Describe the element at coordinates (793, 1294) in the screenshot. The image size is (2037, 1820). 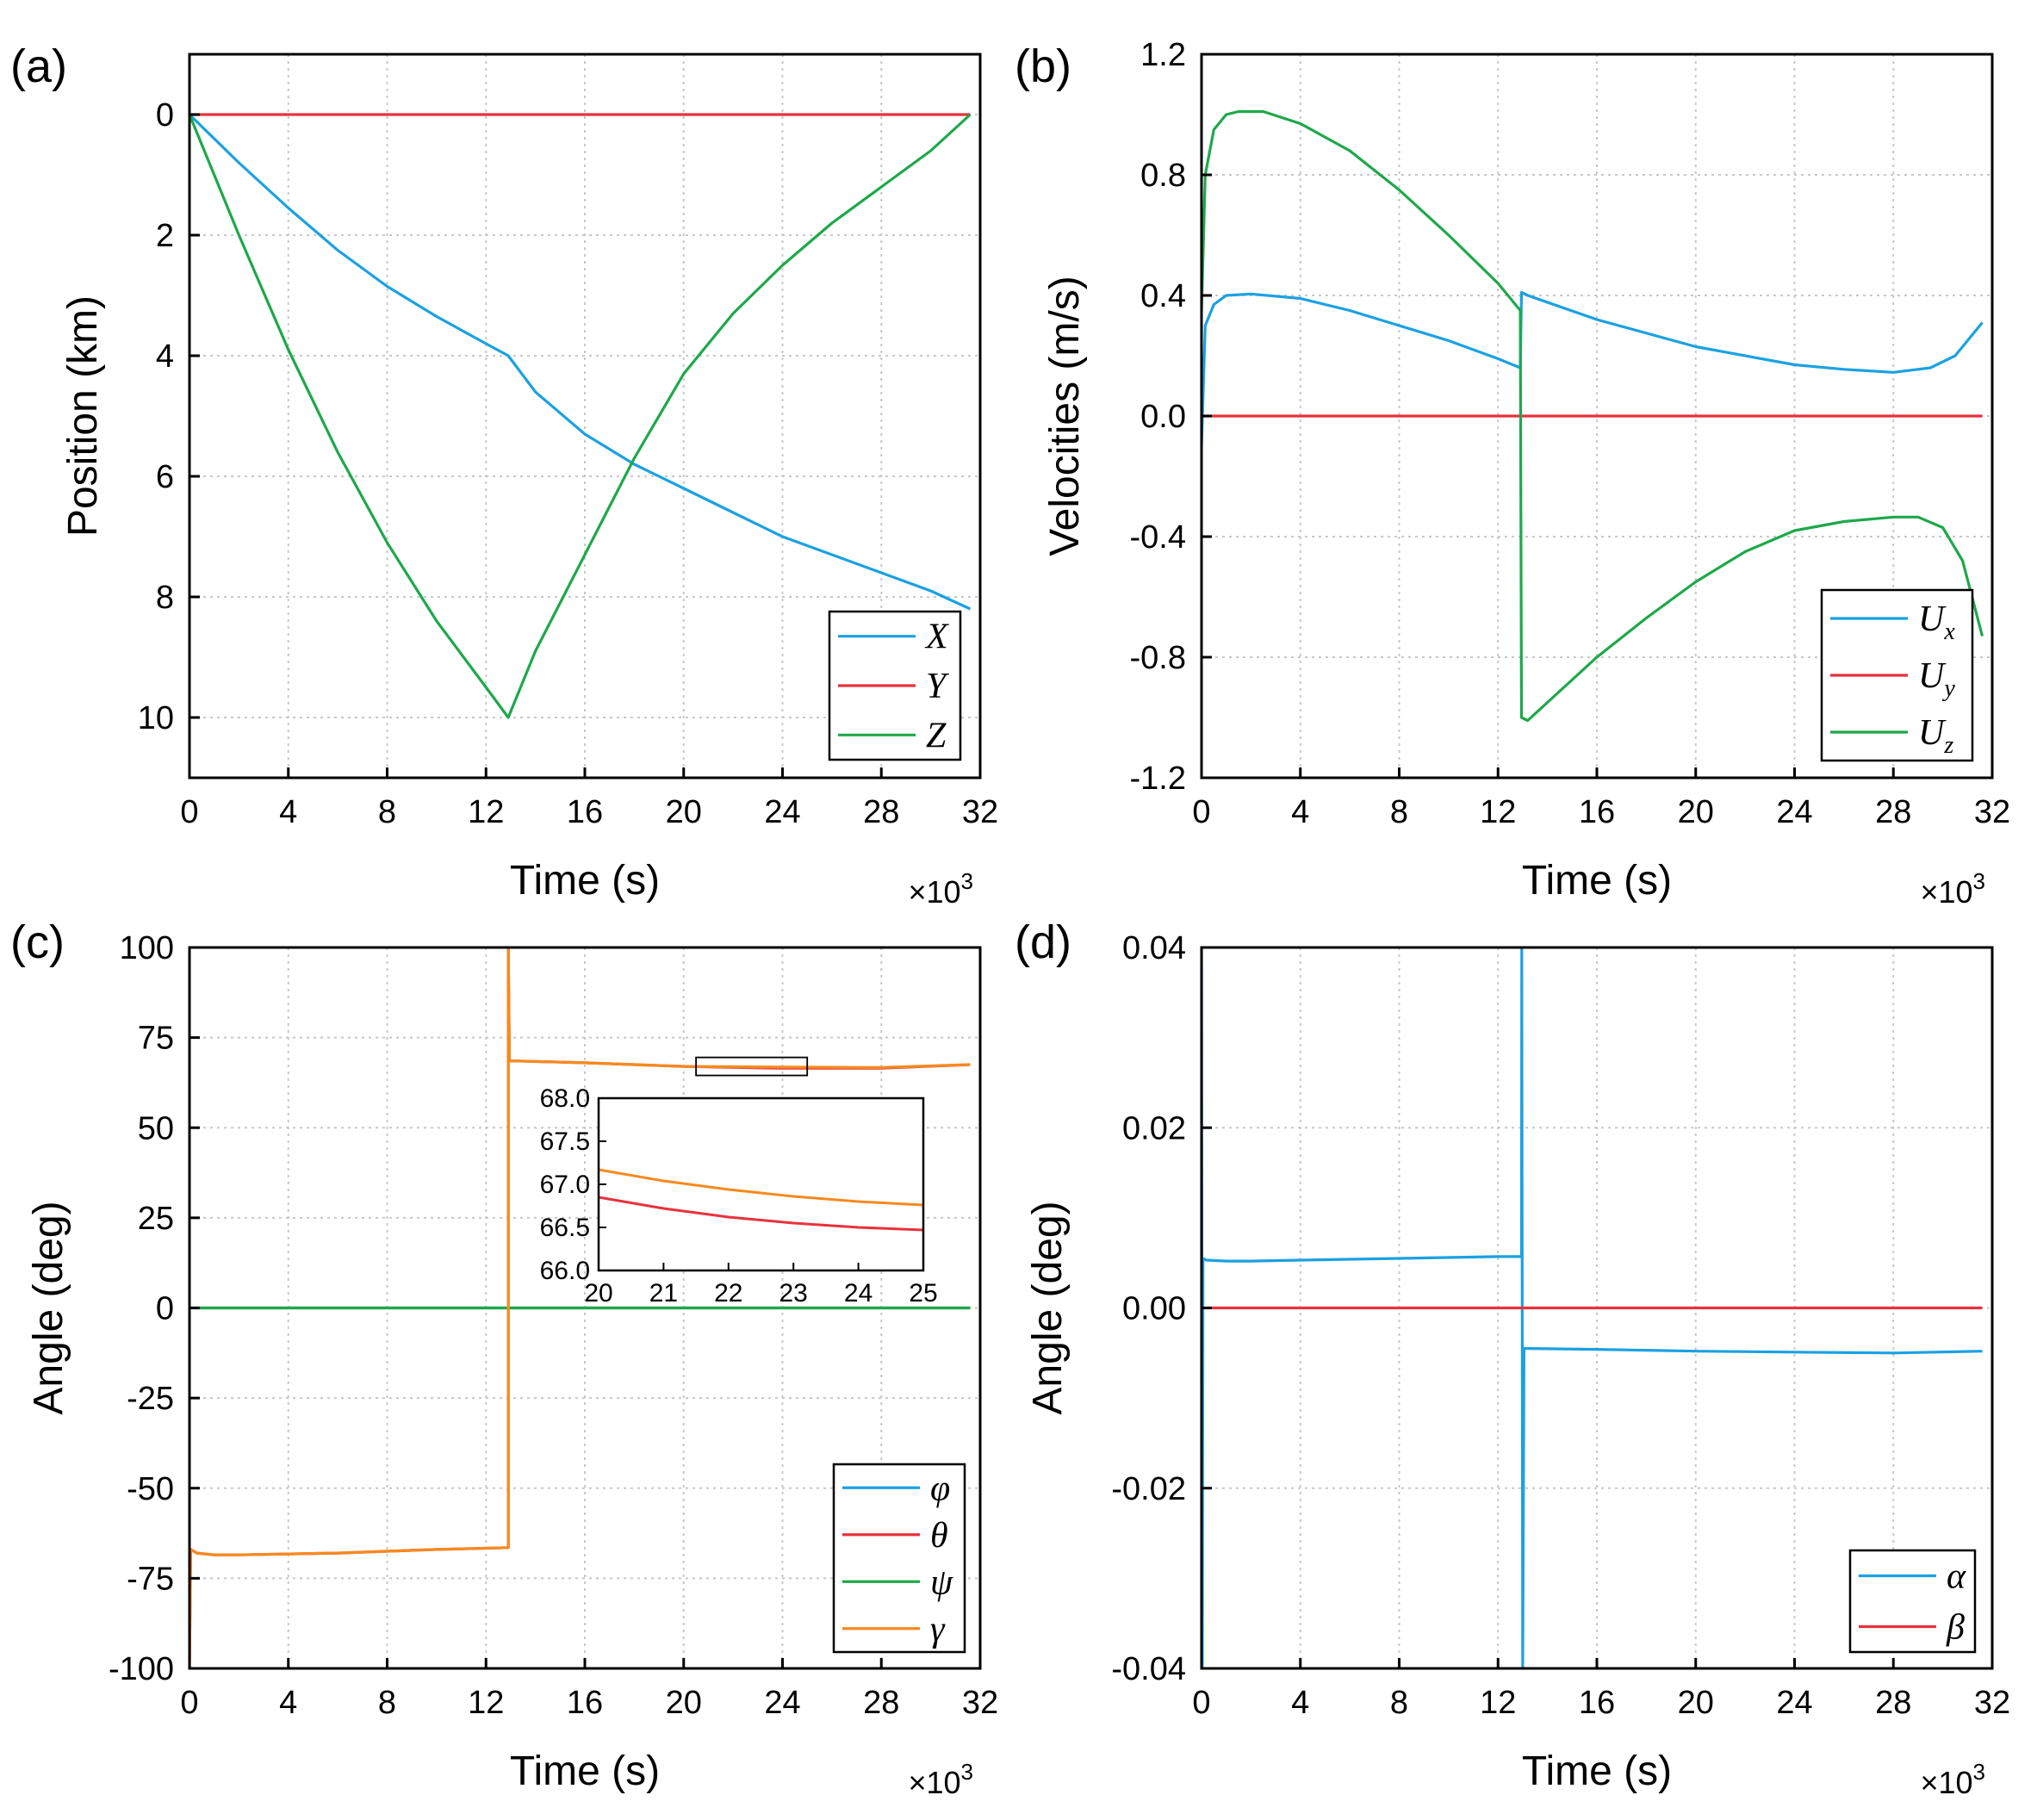
I see `inset-x-tick-label: 23` at that location.